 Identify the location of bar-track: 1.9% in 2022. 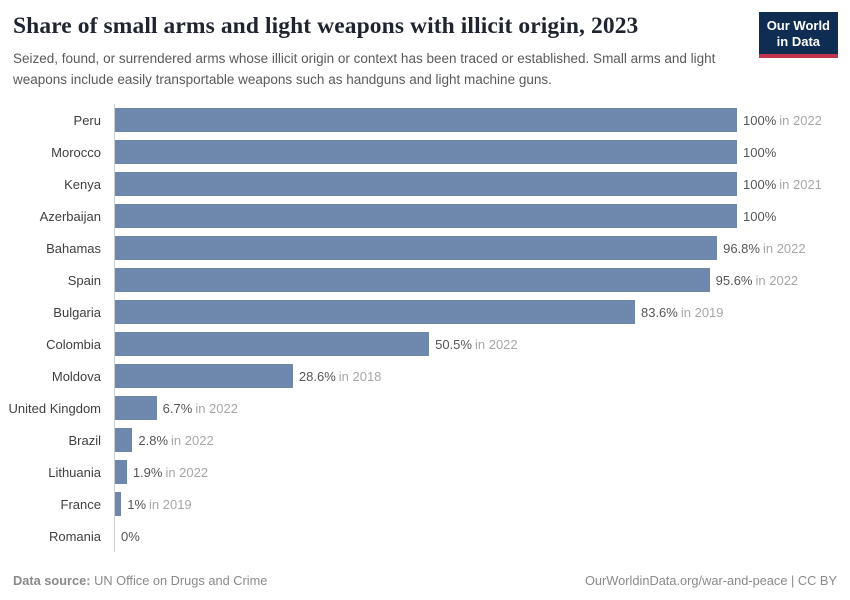
(482, 472).